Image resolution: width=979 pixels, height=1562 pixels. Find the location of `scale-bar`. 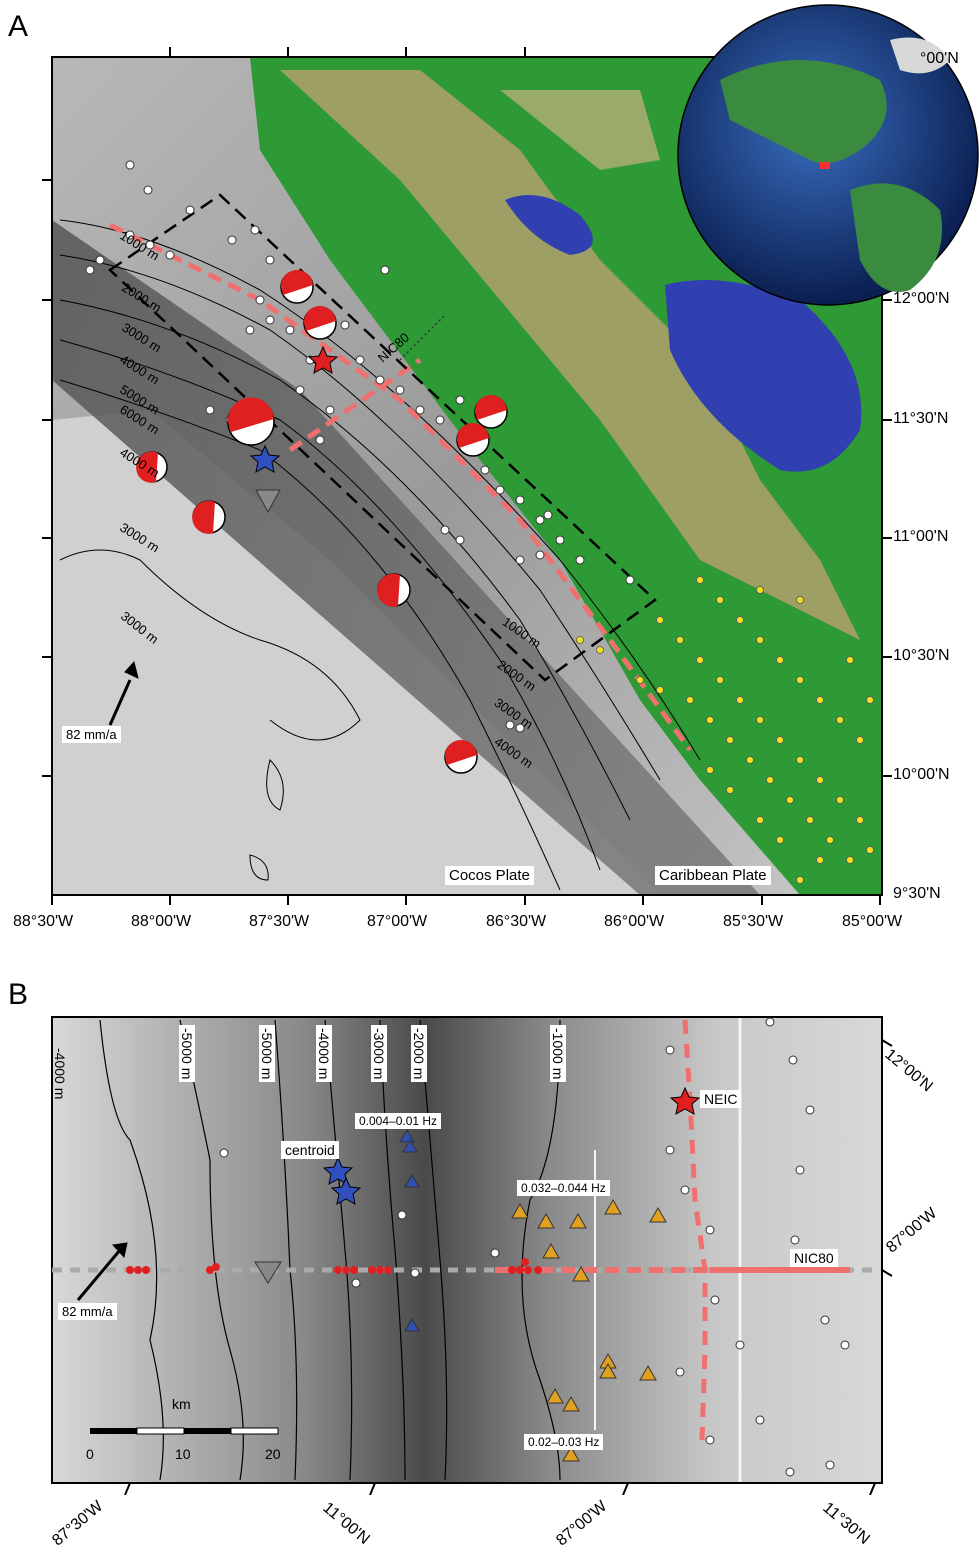

scale-bar is located at coordinates (184, 1431).